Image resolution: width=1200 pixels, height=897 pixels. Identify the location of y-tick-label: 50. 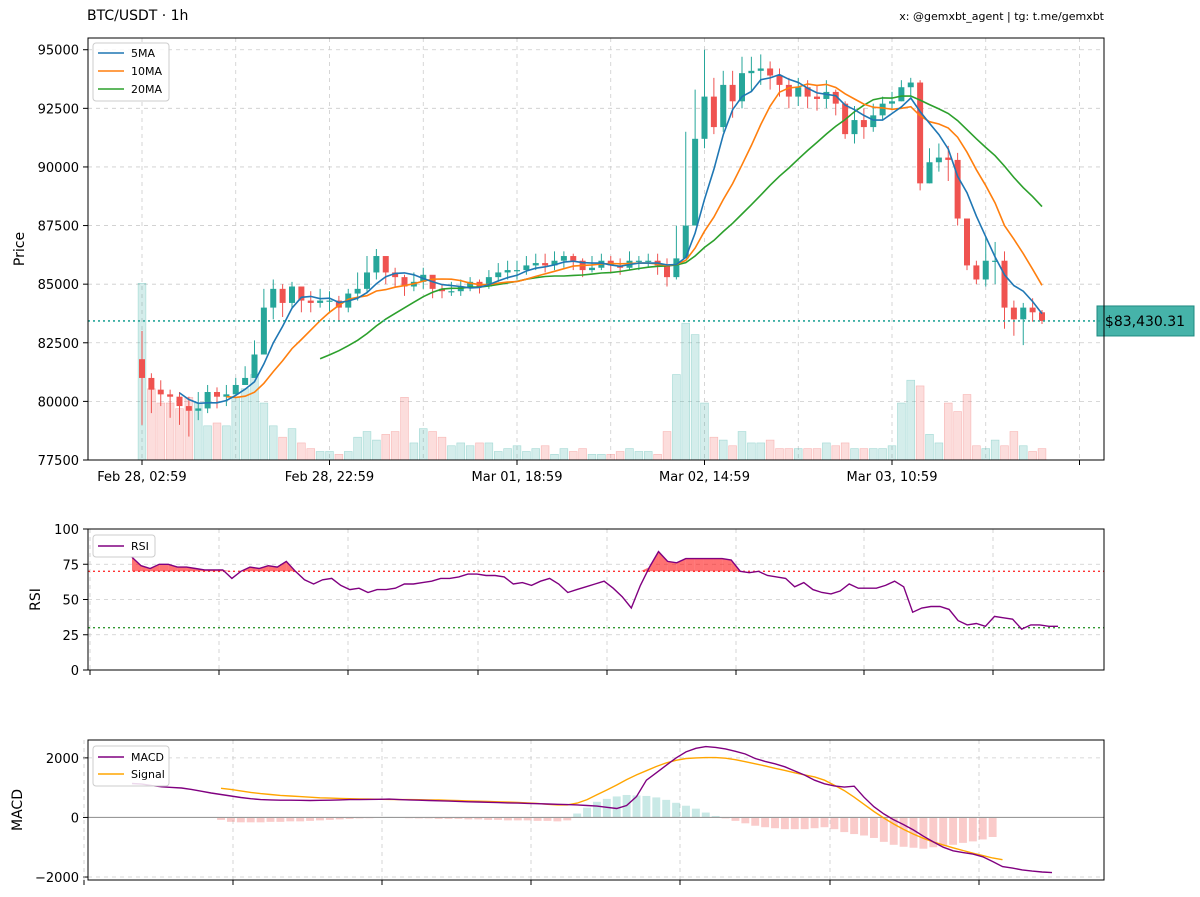
(70, 601).